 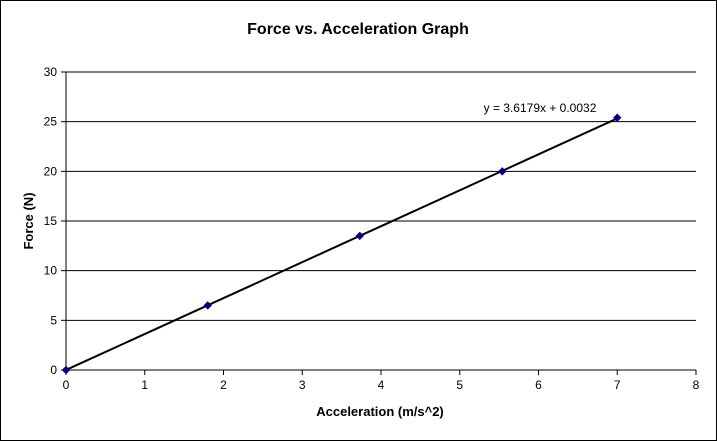 What do you see at coordinates (51, 171) in the screenshot?
I see `y-tick-label: 20` at bounding box center [51, 171].